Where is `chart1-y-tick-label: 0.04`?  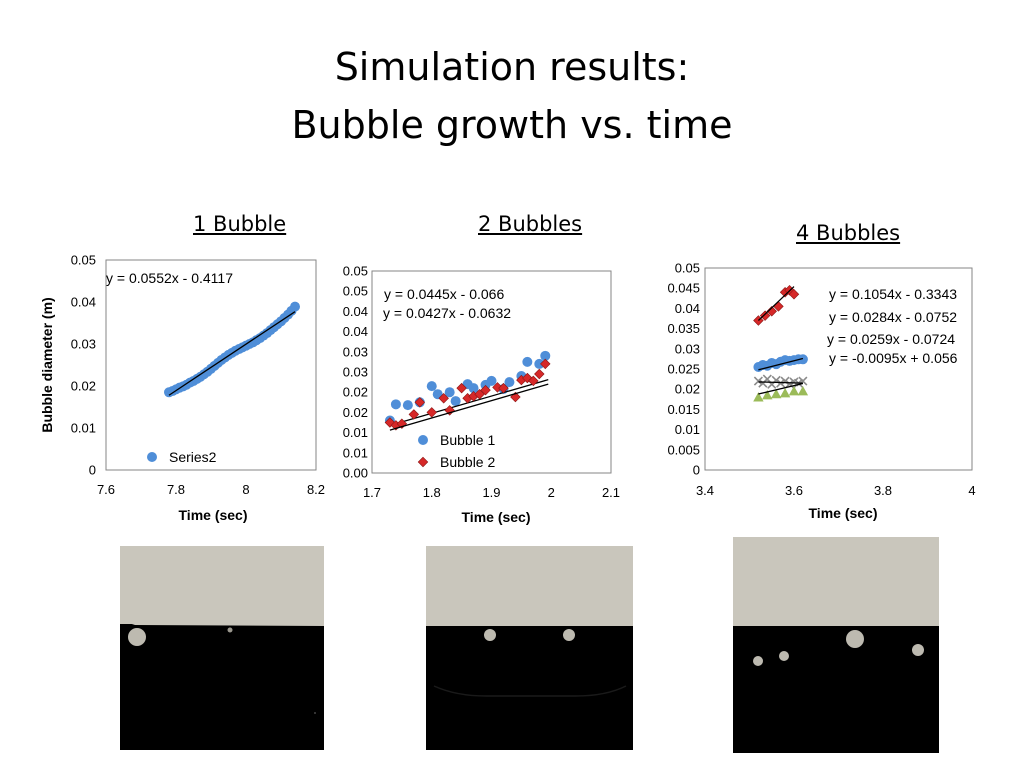
chart1-y-tick-label: 0.04 is located at coordinates (83, 302).